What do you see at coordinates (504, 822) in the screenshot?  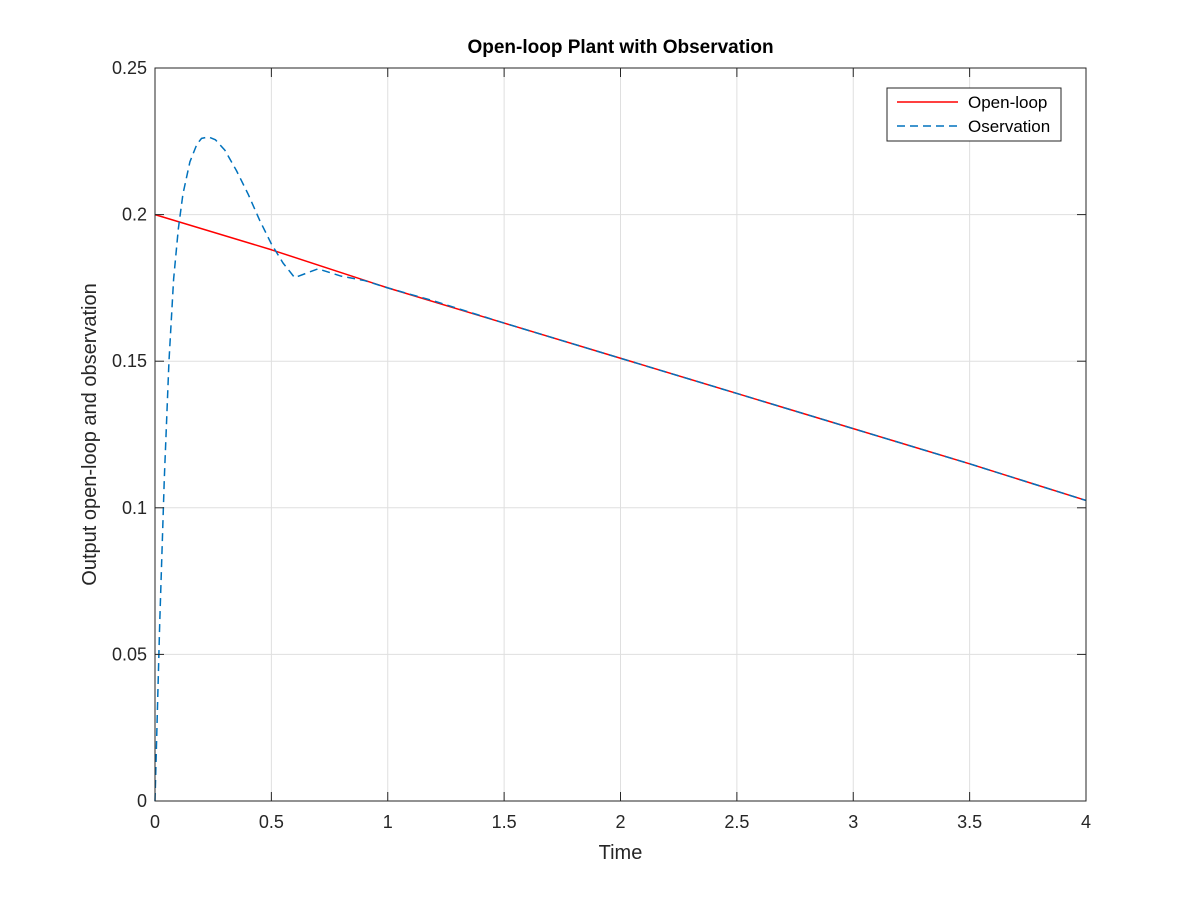 I see `x-tick-label: 1.5` at bounding box center [504, 822].